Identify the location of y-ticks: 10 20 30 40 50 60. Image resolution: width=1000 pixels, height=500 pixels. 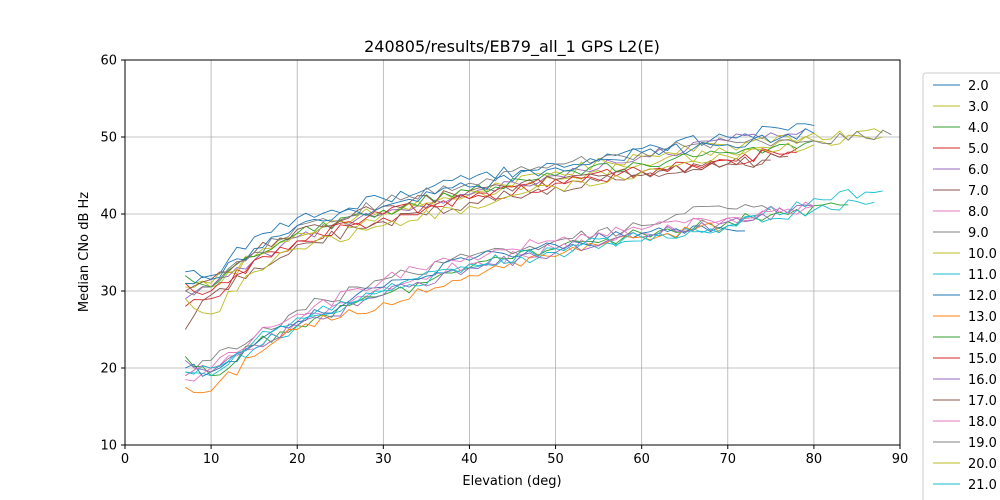
(112, 254).